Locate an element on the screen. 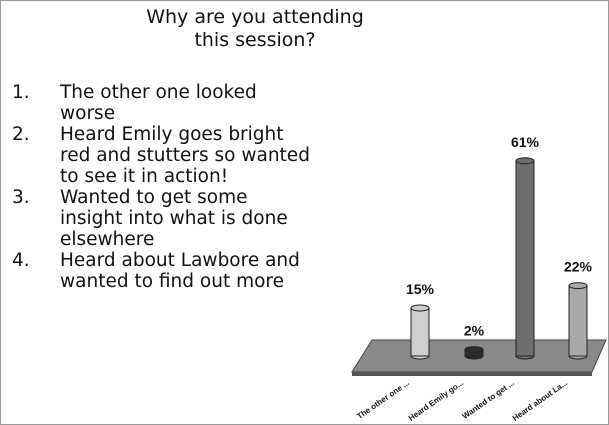  item-number: 1. is located at coordinates (21, 92).